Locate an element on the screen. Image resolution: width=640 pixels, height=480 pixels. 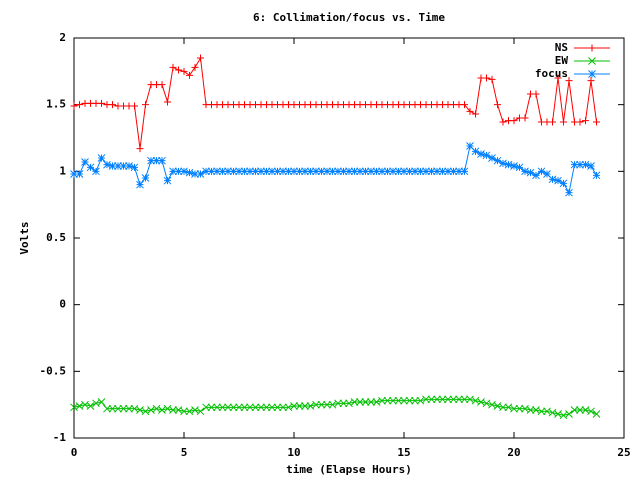
x-axis-label: time (Elapse Hours) is located at coordinates (349, 469).